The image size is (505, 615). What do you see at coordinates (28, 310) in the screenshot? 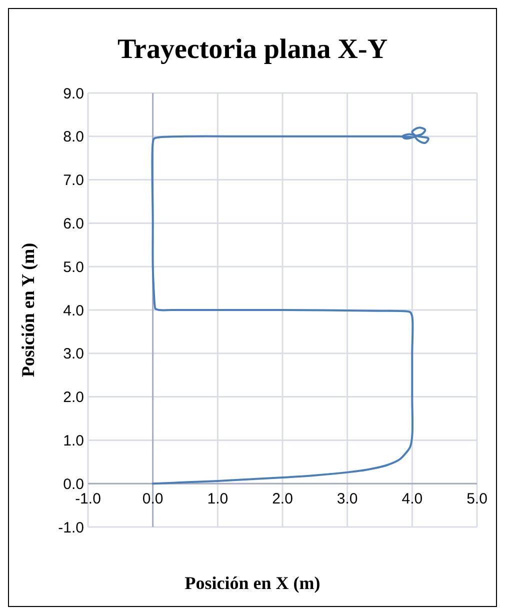
I see `y-axis-title: Posición en Y (m)` at bounding box center [28, 310].